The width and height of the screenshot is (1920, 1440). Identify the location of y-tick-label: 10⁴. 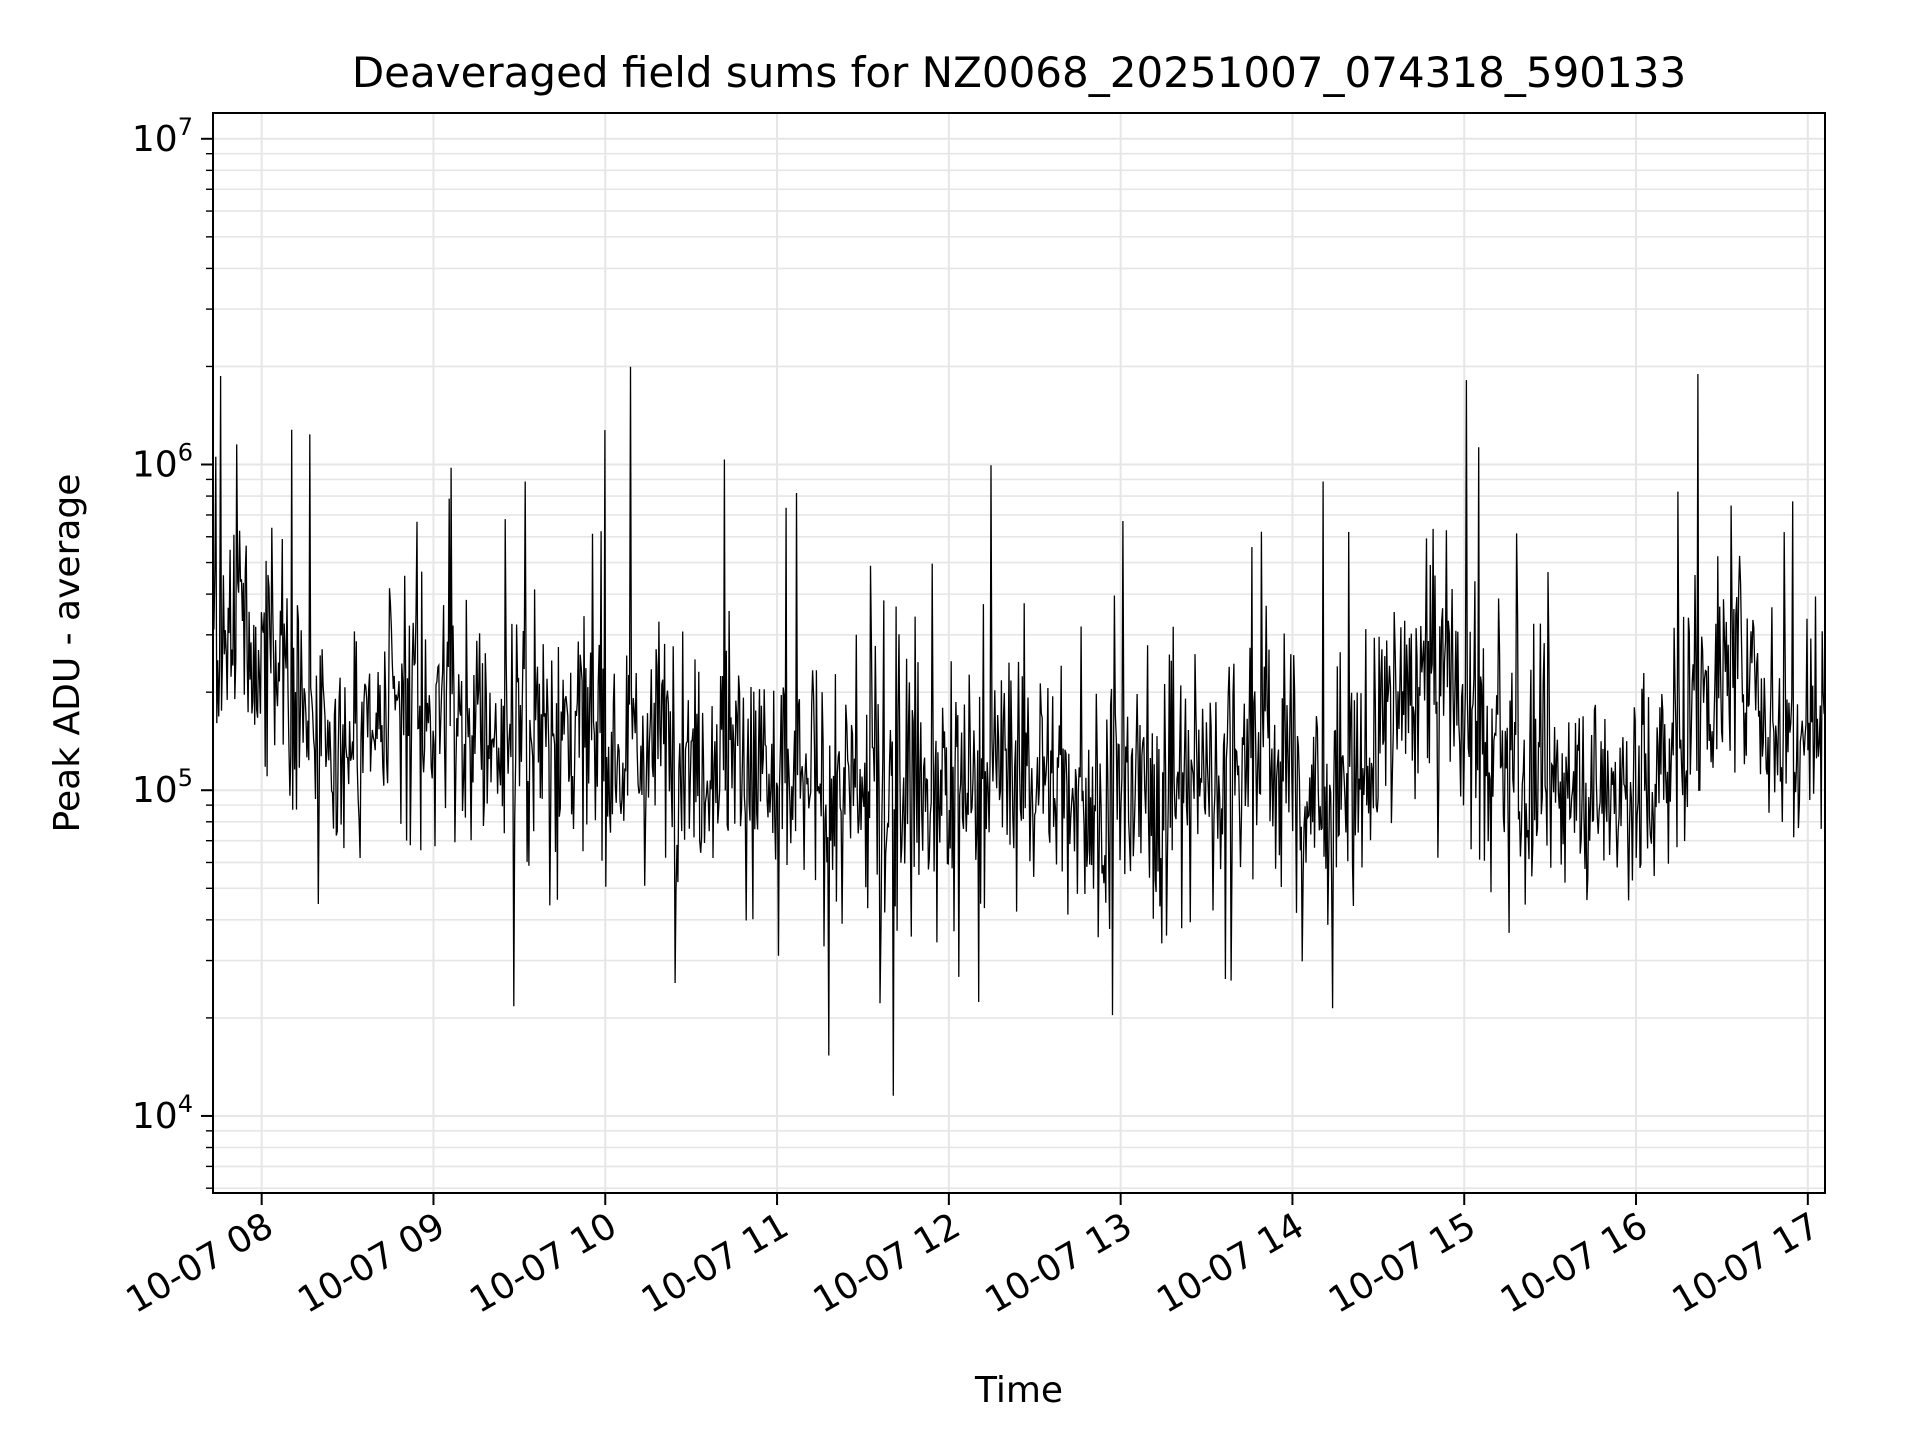
(162, 1113).